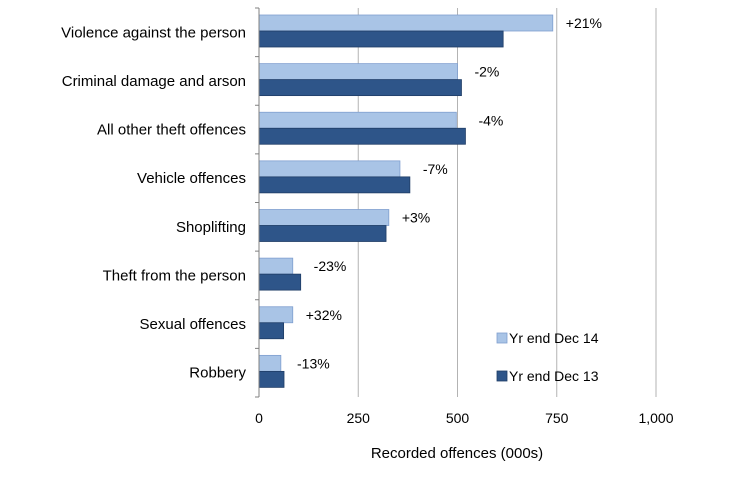 This screenshot has height=483, width=754. I want to click on data-label-1: -2%, so click(486, 72).